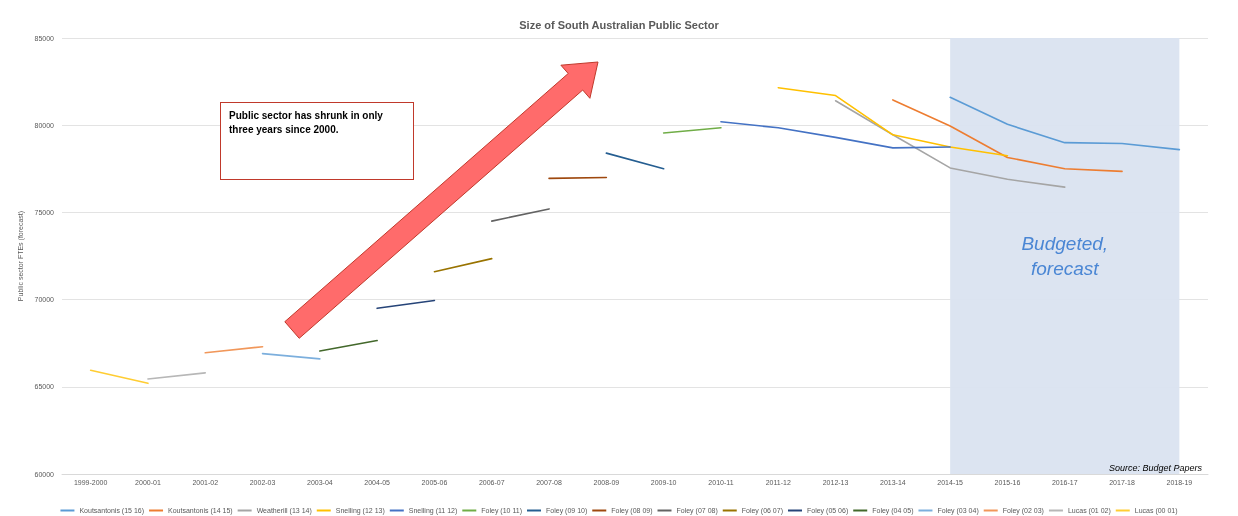 This screenshot has height=516, width=1238. What do you see at coordinates (1155, 468) in the screenshot?
I see `annotation: Source: Budget Papers` at bounding box center [1155, 468].